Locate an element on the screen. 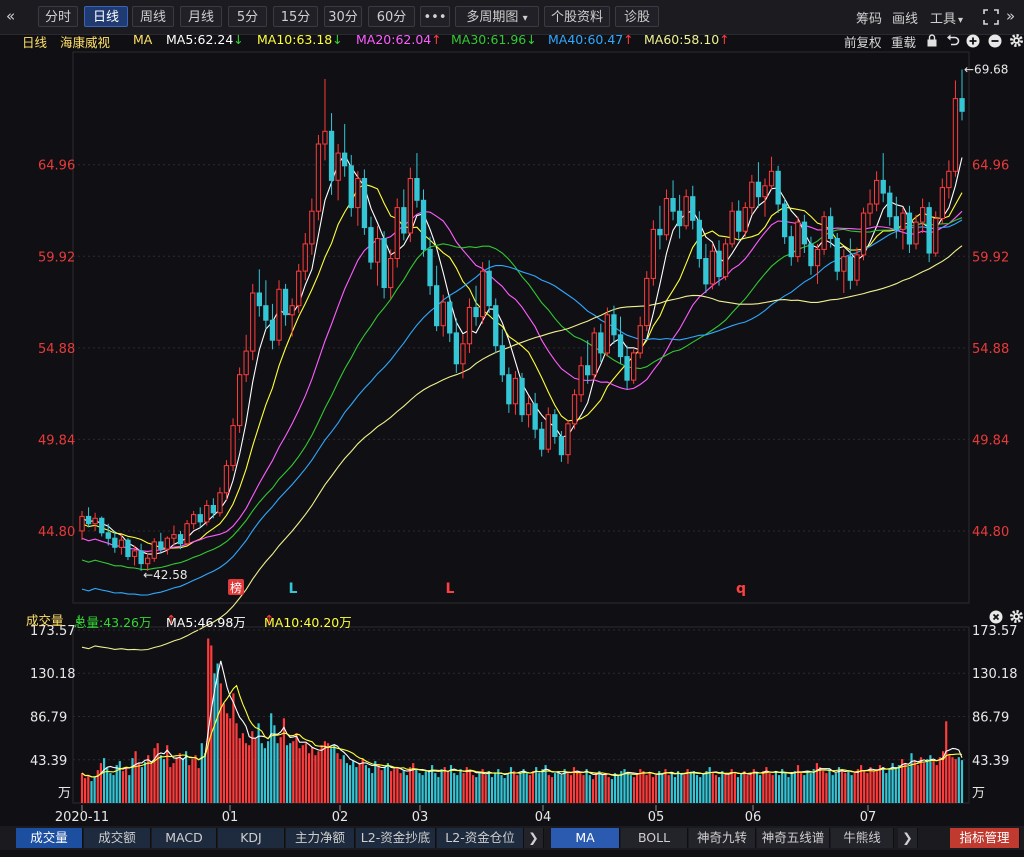 The image size is (1024, 857). signal-marker: q is located at coordinates (741, 589).